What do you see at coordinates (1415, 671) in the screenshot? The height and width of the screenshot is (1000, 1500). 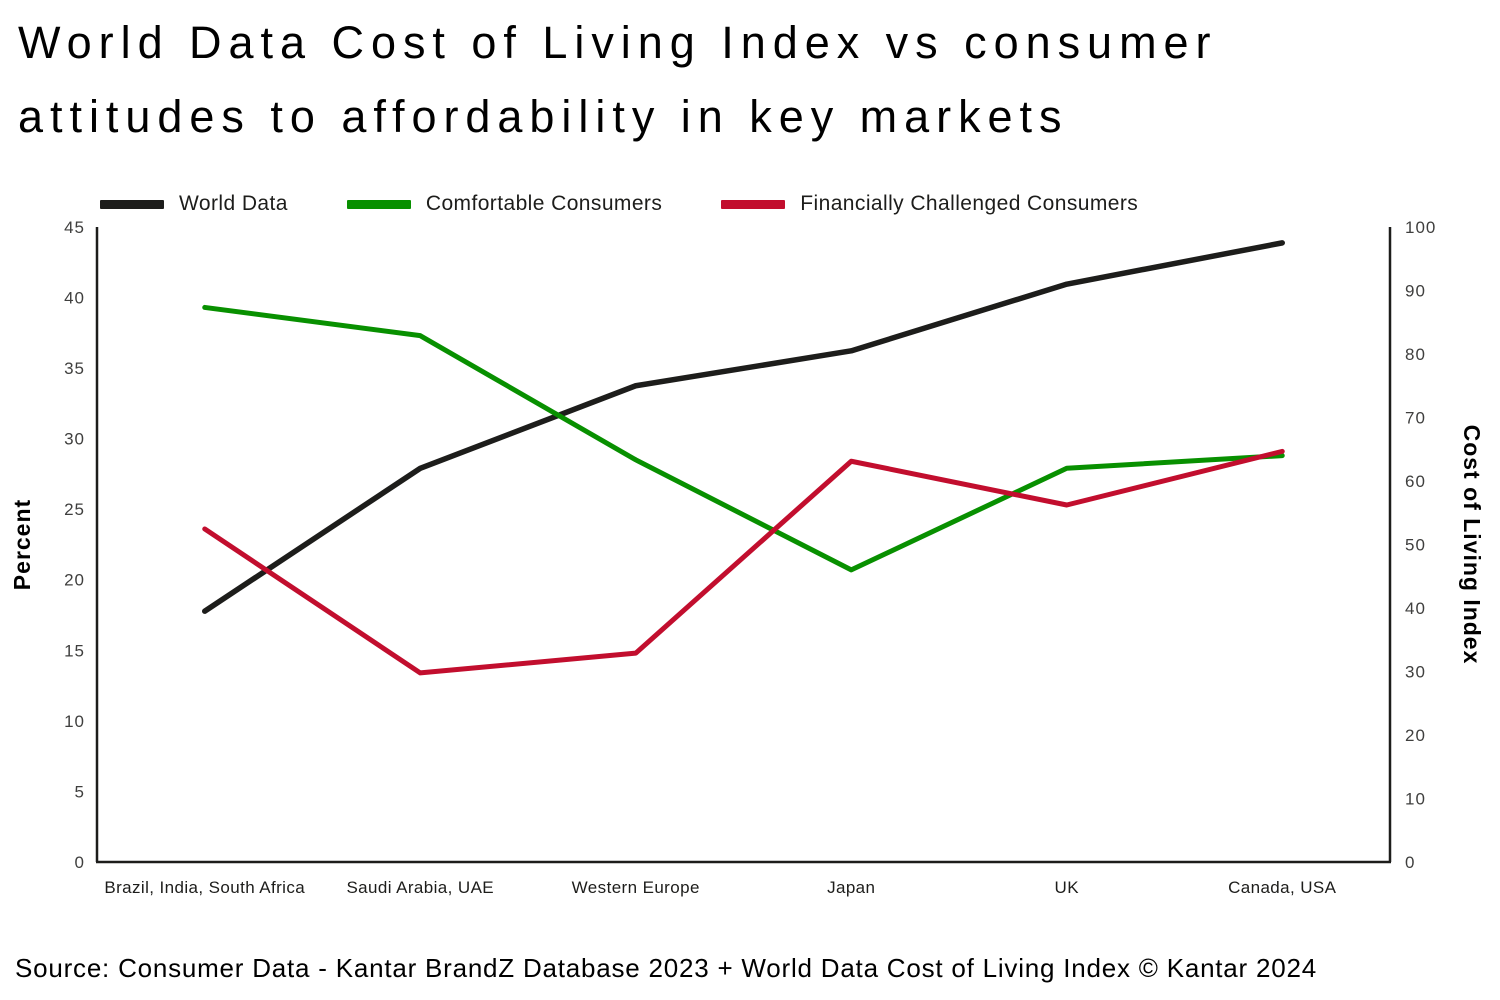 I see `right-tick-label: 30` at bounding box center [1415, 671].